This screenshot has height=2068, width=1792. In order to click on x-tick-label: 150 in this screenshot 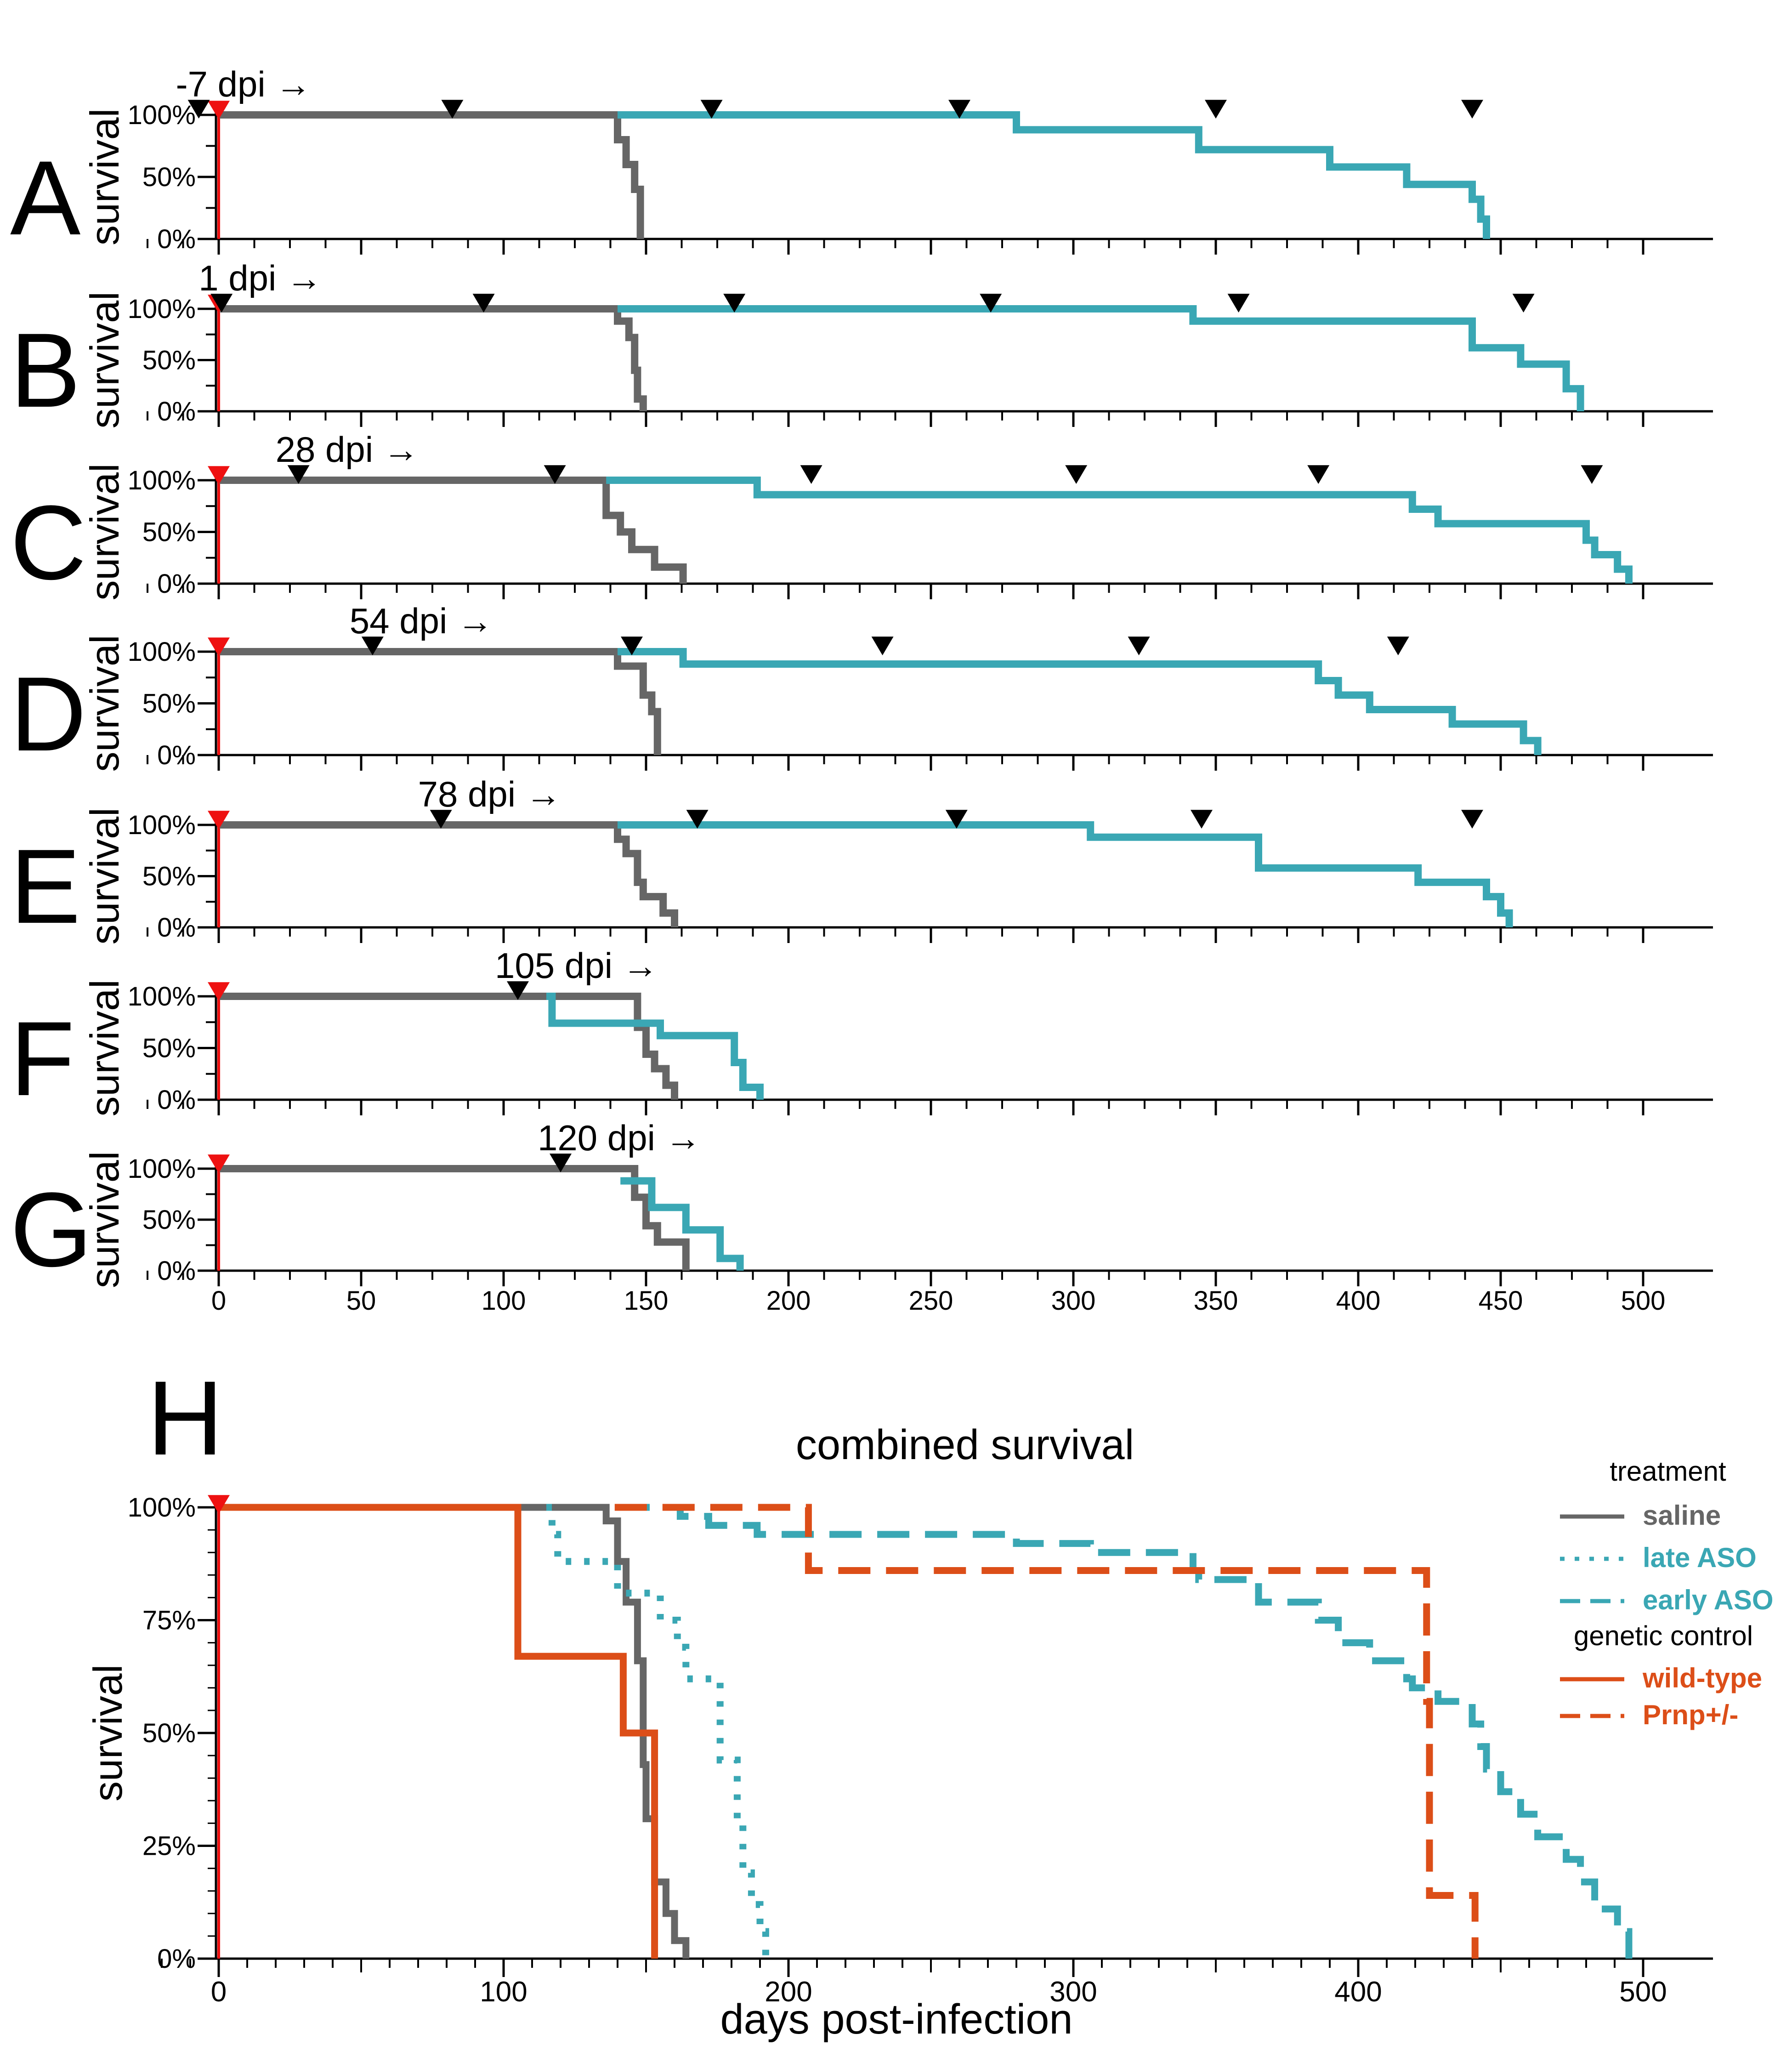, I will do `click(646, 1301)`.